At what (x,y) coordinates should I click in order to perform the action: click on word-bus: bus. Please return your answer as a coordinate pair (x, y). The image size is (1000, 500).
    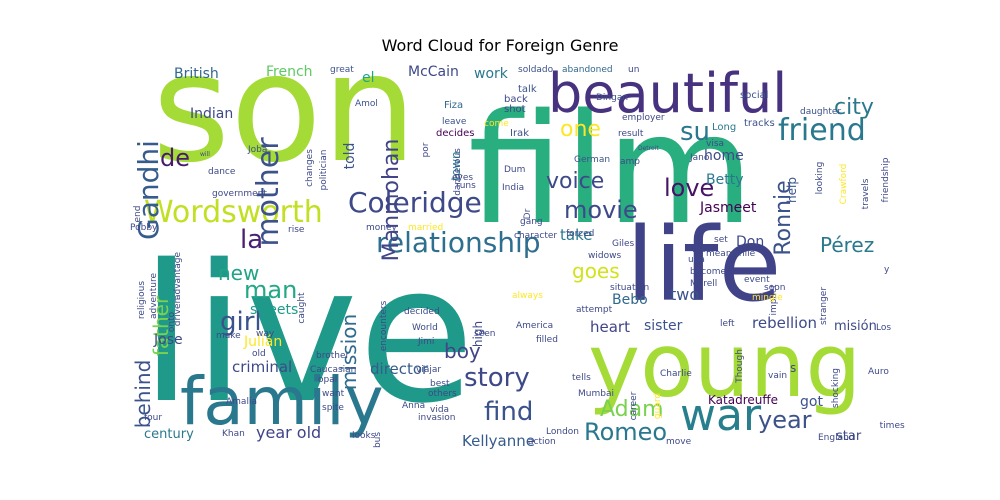
    Looking at the image, I should click on (378, 440).